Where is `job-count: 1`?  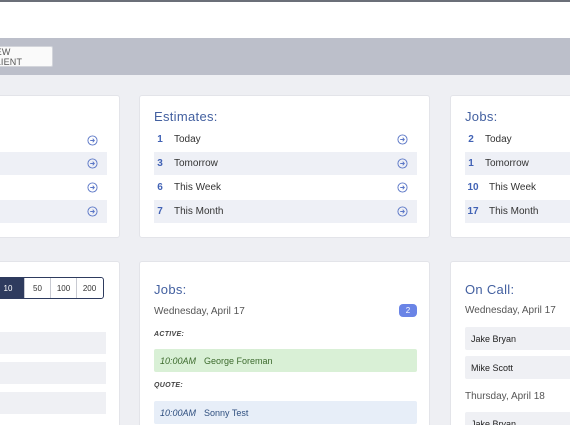 job-count: 1 is located at coordinates (471, 163).